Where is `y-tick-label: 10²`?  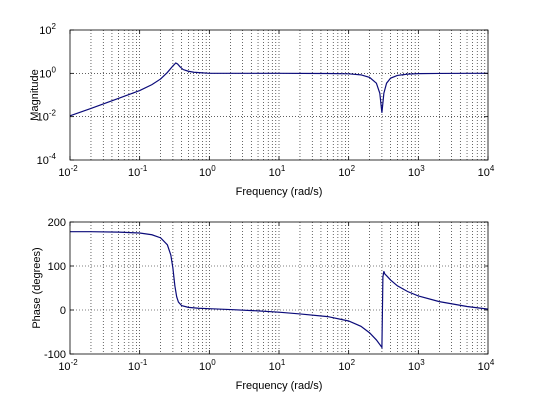 y-tick-label: 10² is located at coordinates (47, 29).